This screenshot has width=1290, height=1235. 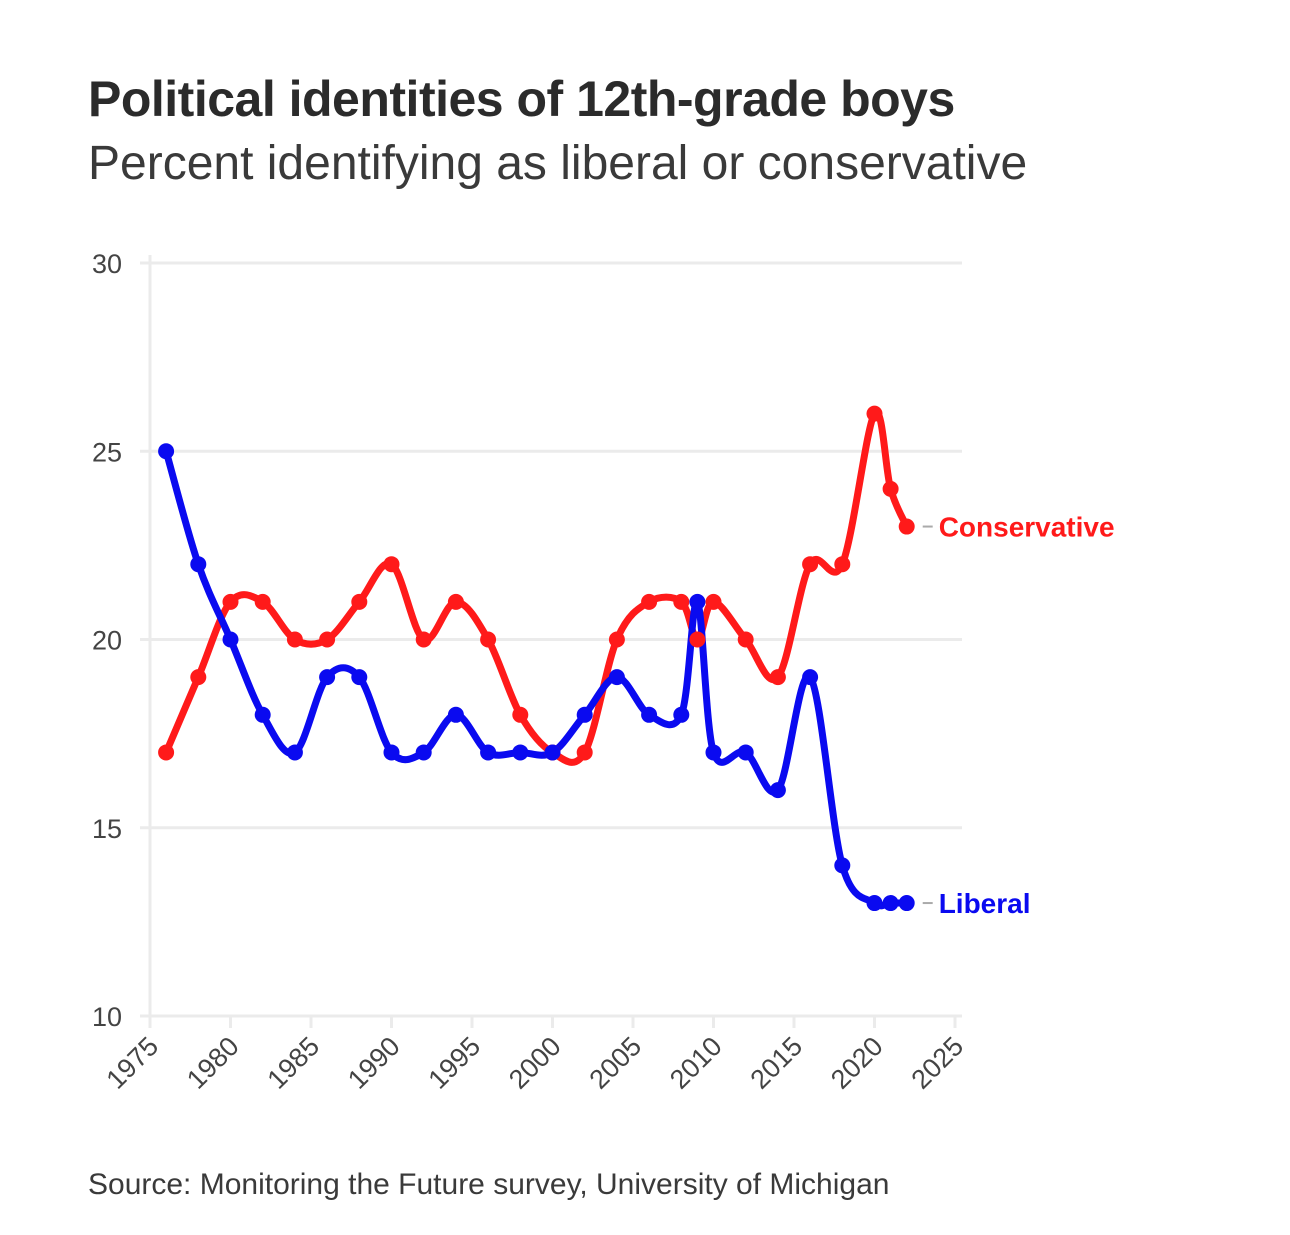 I want to click on liberal-point-2018, so click(x=842, y=865).